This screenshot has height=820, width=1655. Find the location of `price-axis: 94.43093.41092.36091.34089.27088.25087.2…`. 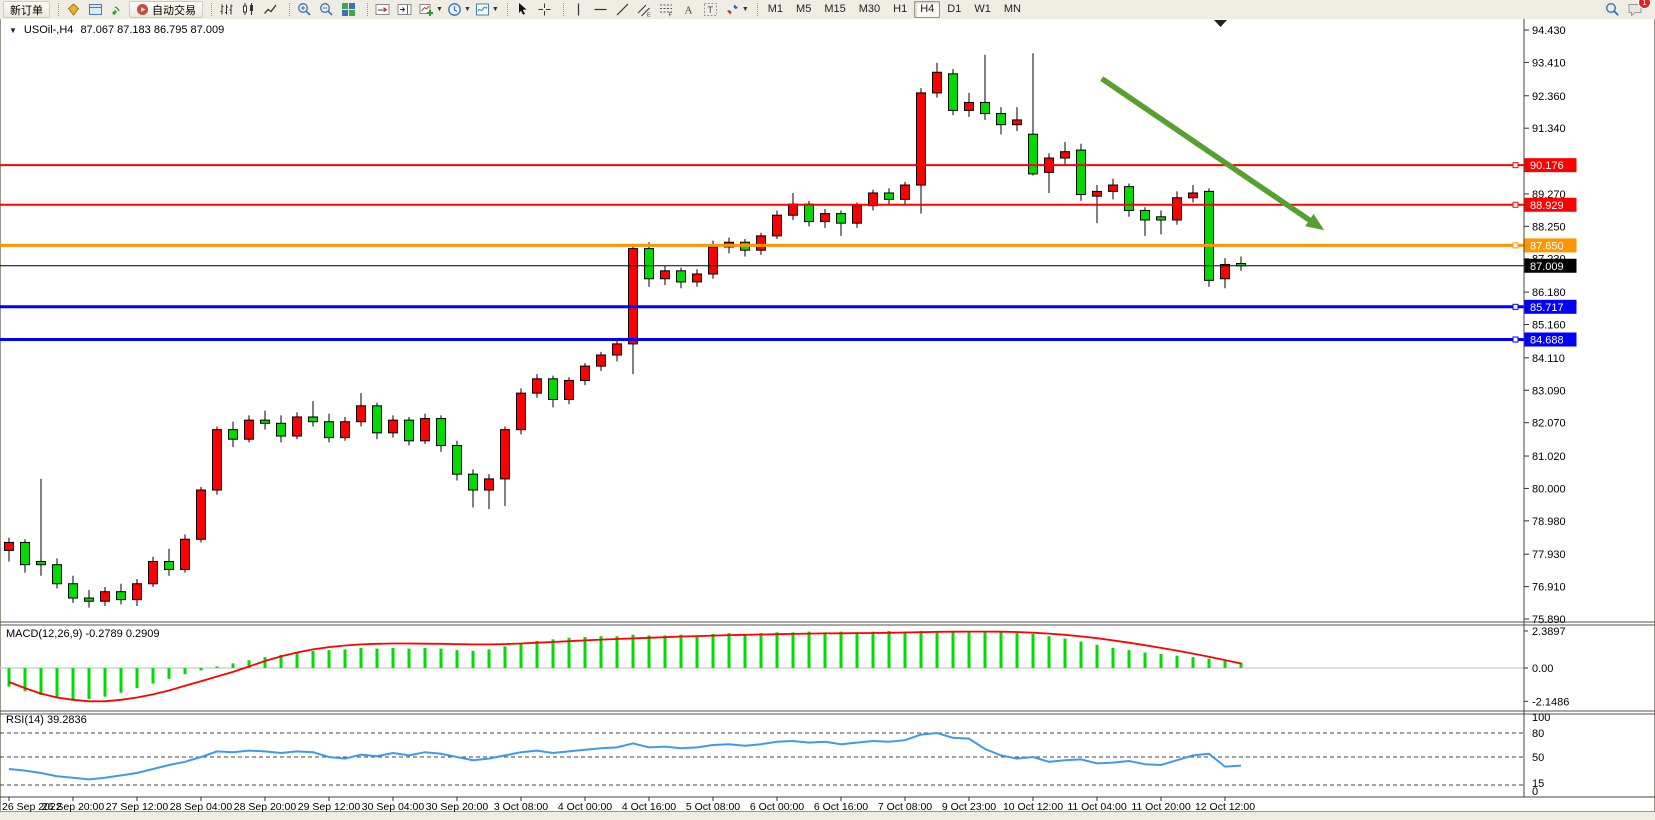

price-axis: 94.43093.41092.36091.34089.27088.25087.2… is located at coordinates (1546, 408).